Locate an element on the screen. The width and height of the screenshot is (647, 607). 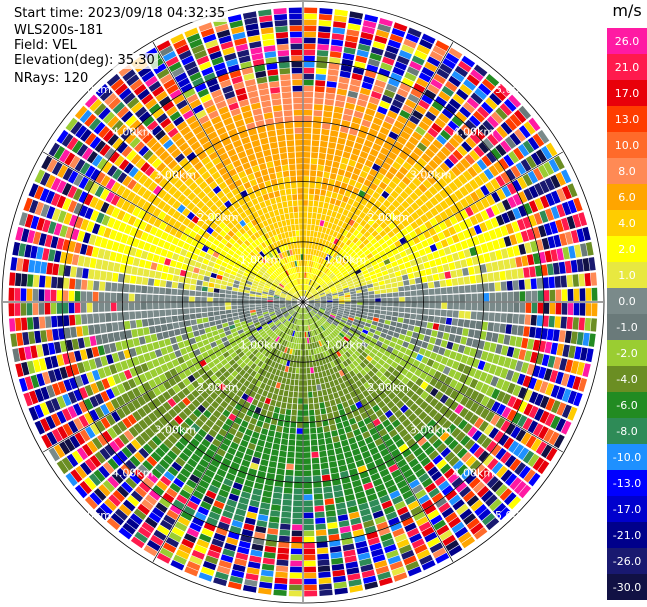
colorbar-tick-label: 8.0 is located at coordinates (627, 171).